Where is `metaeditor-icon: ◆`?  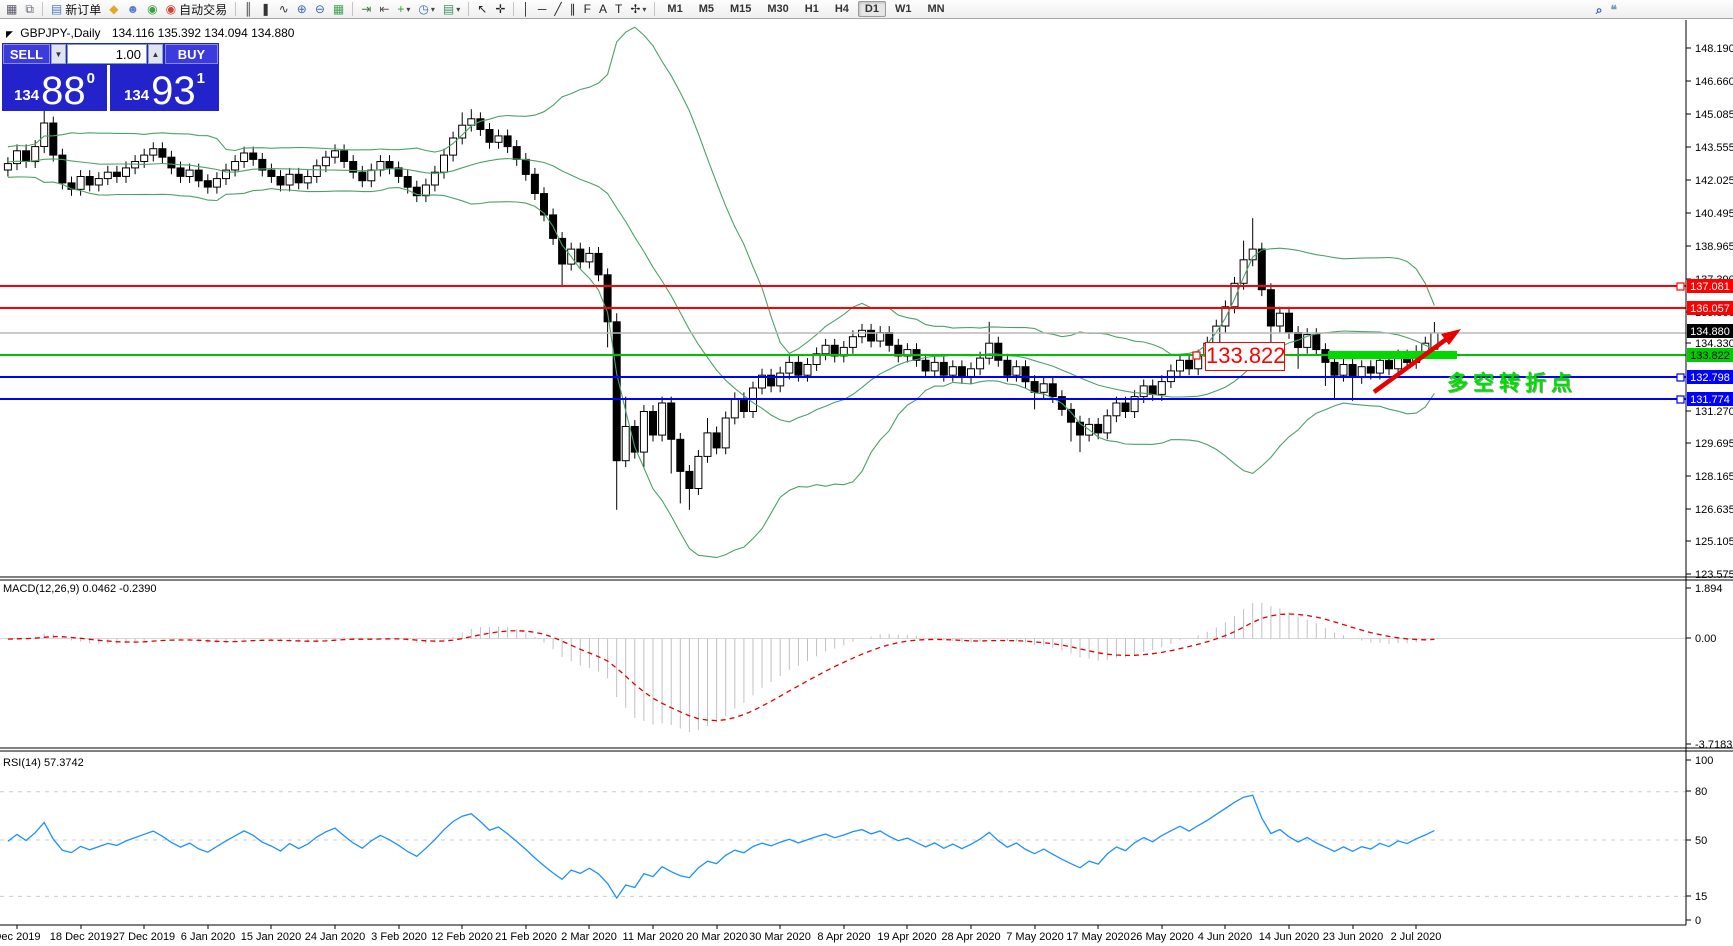
metaeditor-icon: ◆ is located at coordinates (113, 9).